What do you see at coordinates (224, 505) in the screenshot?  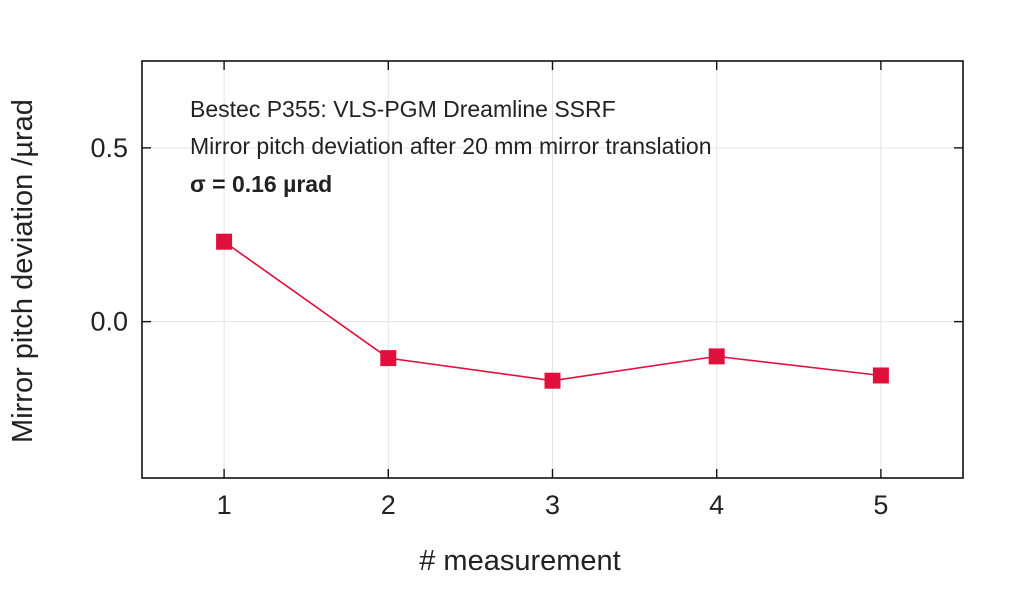 I see `x-tick-label: 1` at bounding box center [224, 505].